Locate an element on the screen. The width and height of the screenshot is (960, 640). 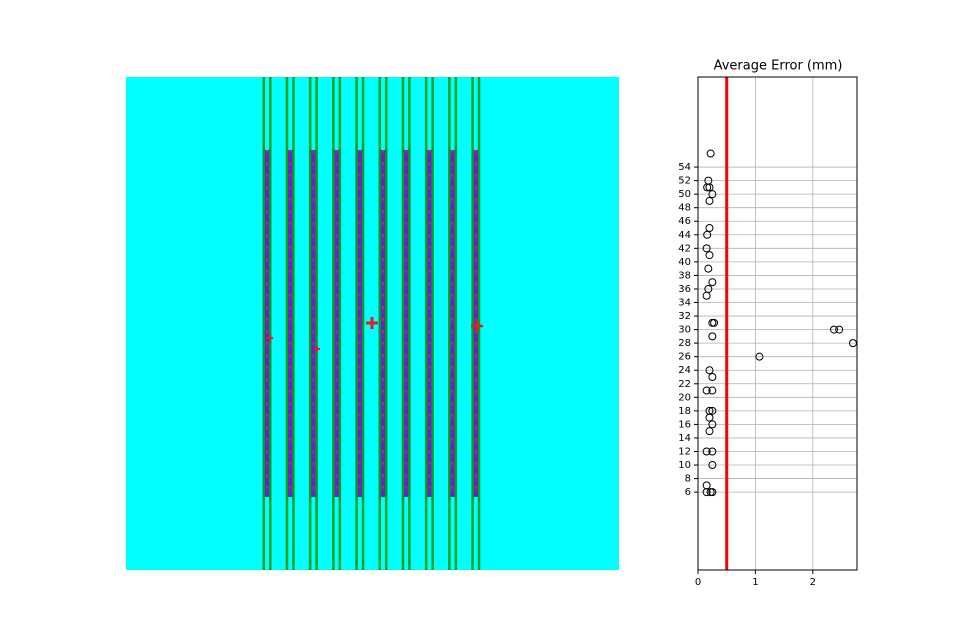
x-tick-label: 2 is located at coordinates (813, 582).